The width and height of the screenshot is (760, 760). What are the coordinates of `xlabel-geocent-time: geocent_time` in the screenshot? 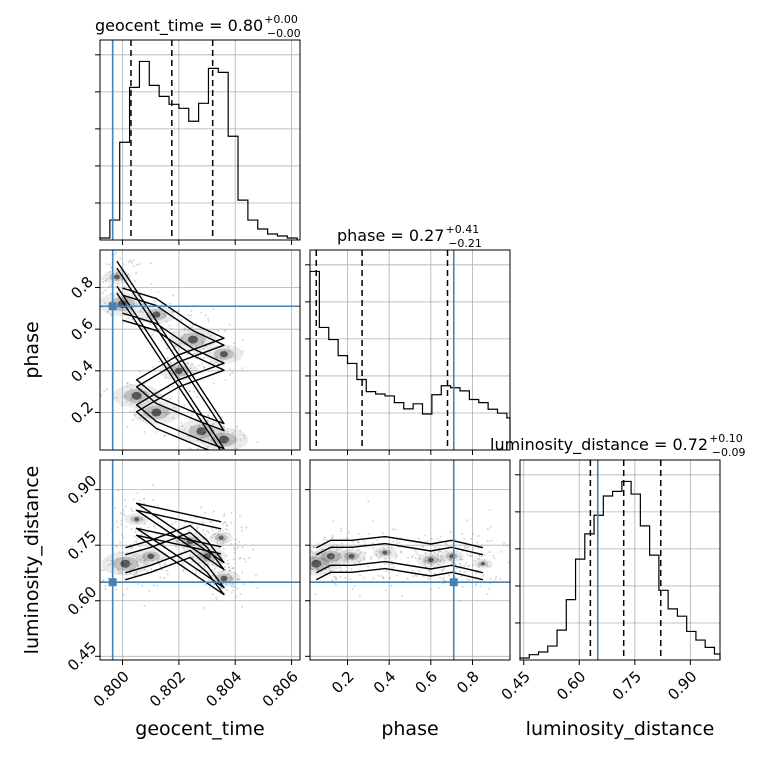 It's located at (199, 729).